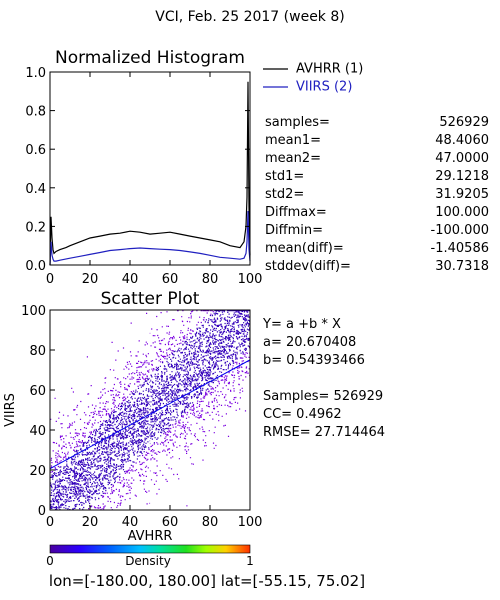  What do you see at coordinates (150, 414) in the screenshot?
I see `regression-line` at bounding box center [150, 414].